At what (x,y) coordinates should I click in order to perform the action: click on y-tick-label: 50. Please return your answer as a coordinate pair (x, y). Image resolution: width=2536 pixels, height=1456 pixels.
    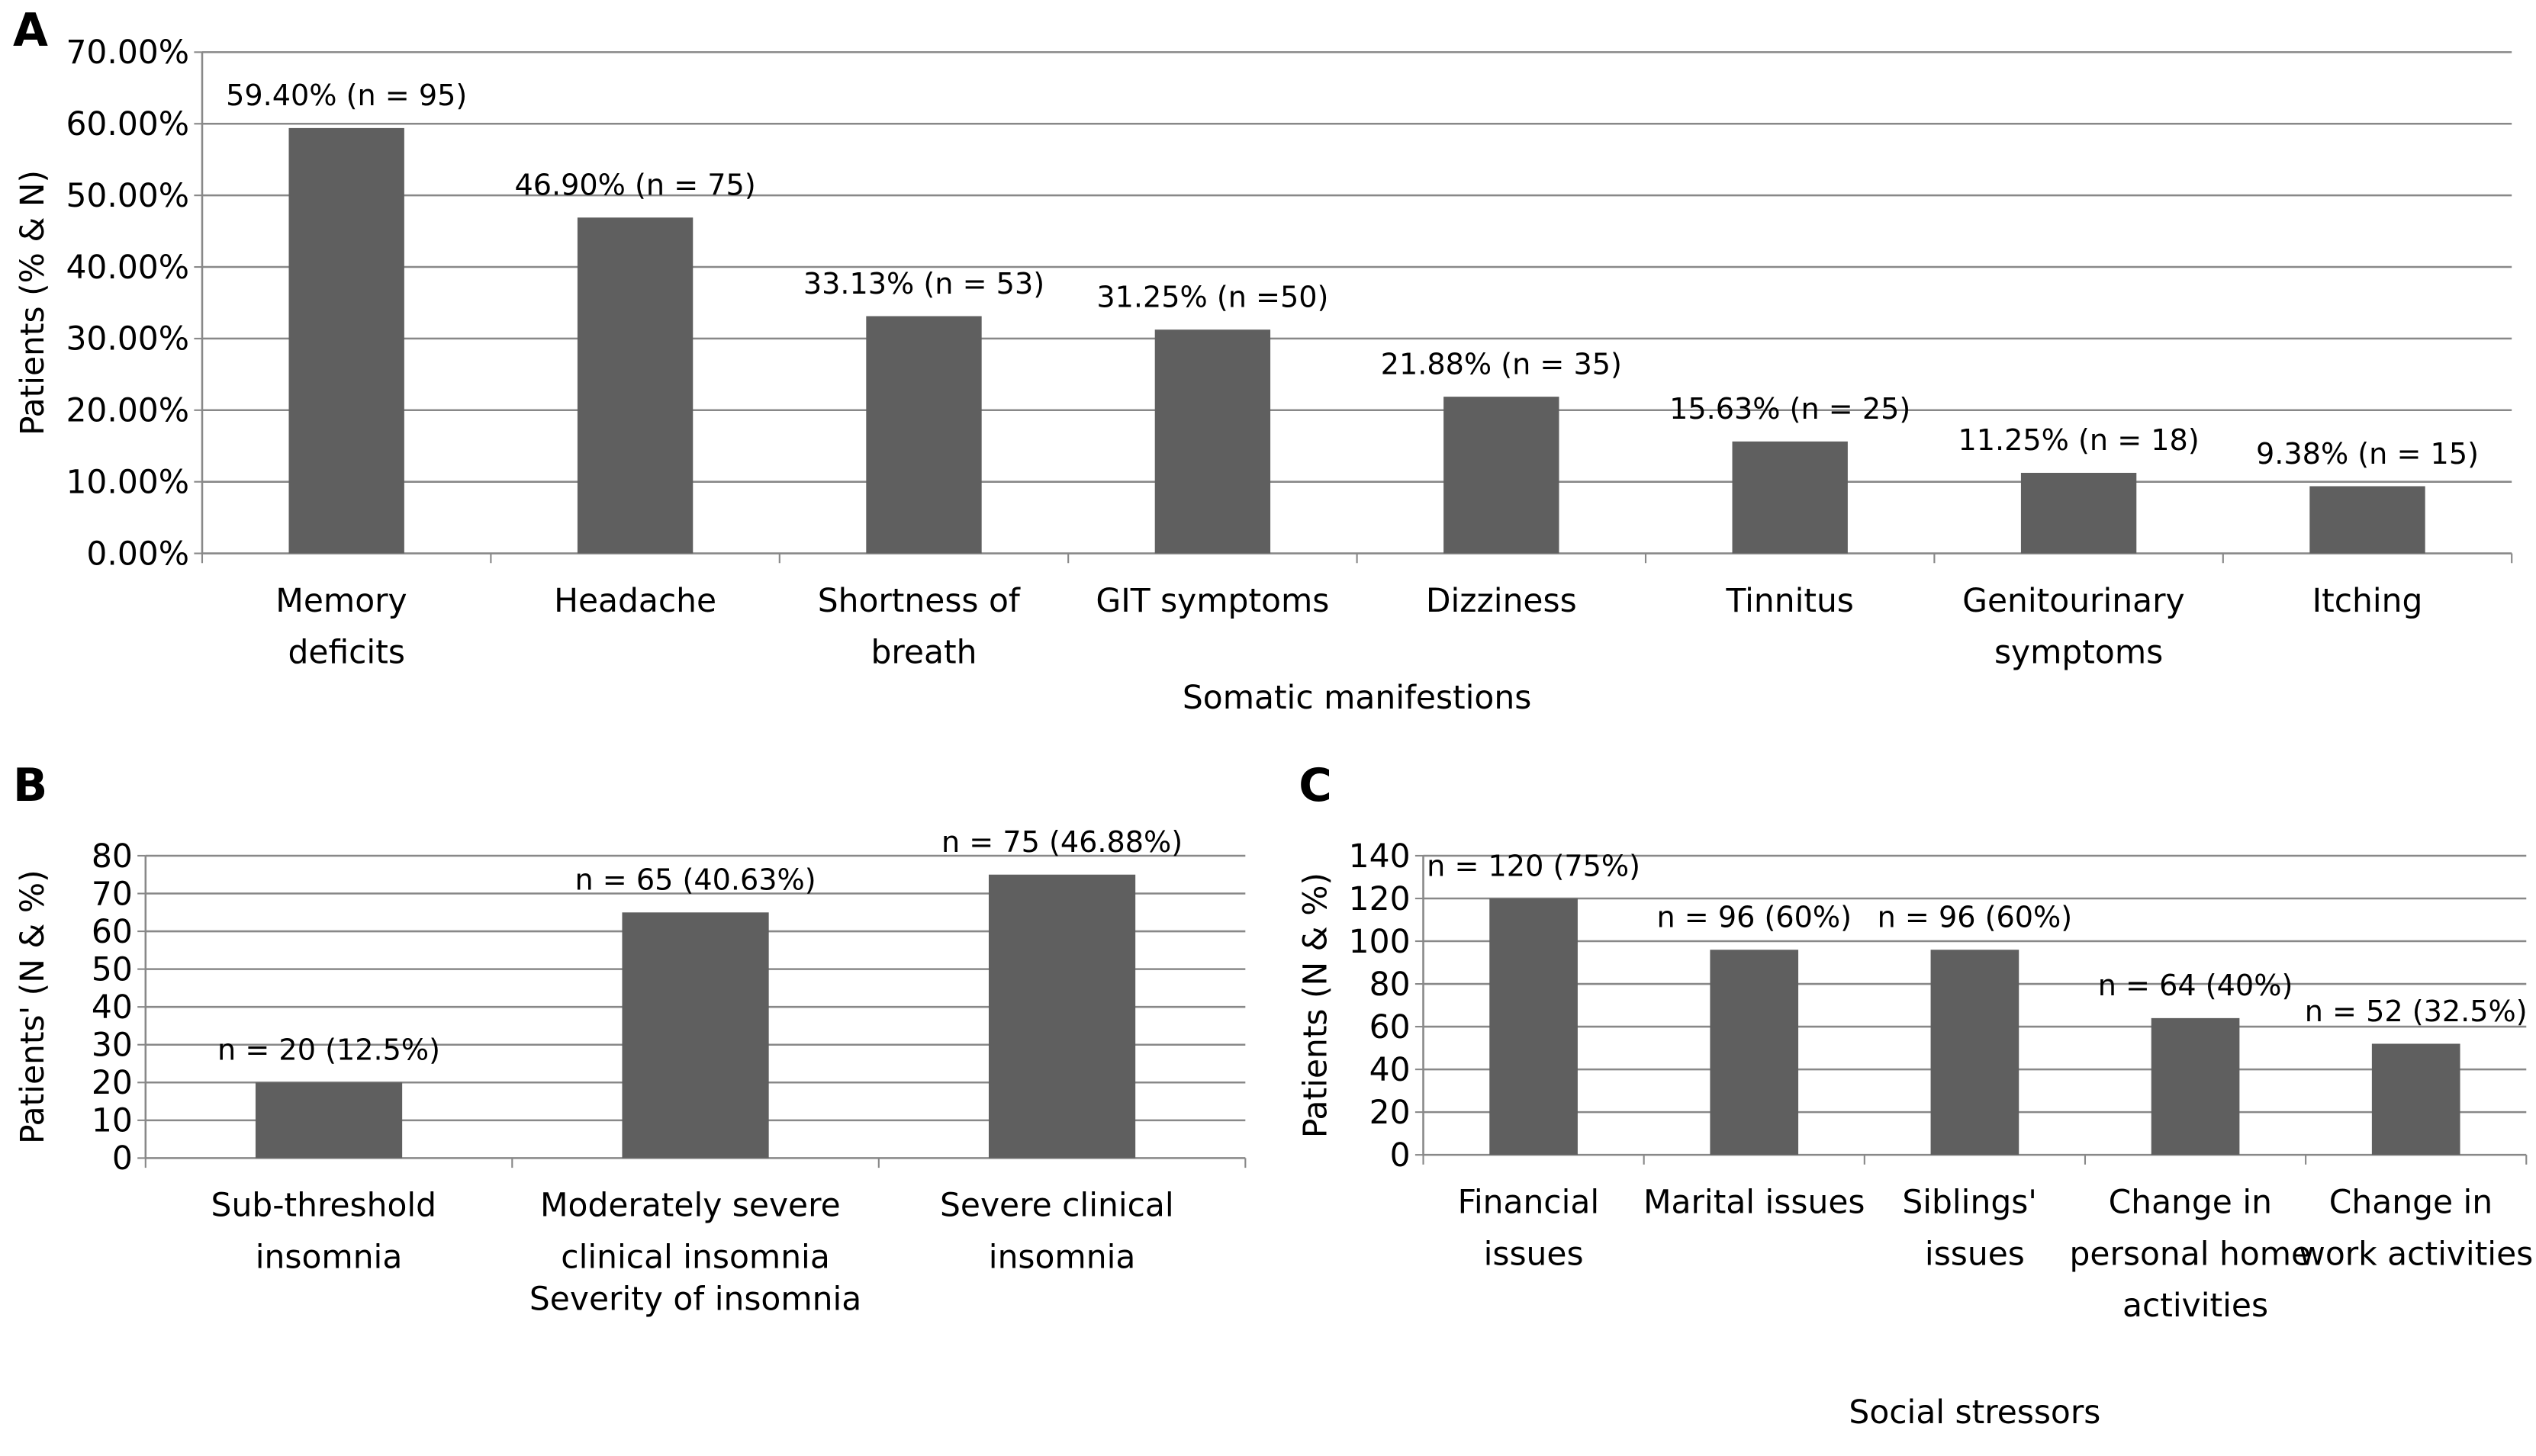
    Looking at the image, I should click on (112, 969).